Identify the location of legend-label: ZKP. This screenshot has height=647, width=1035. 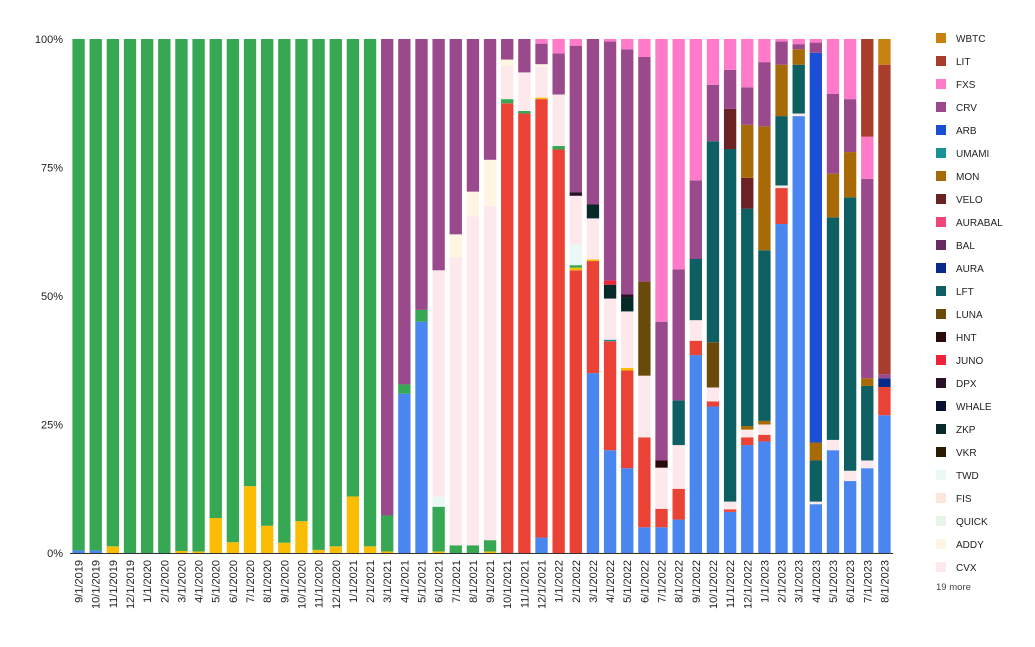
(966, 430).